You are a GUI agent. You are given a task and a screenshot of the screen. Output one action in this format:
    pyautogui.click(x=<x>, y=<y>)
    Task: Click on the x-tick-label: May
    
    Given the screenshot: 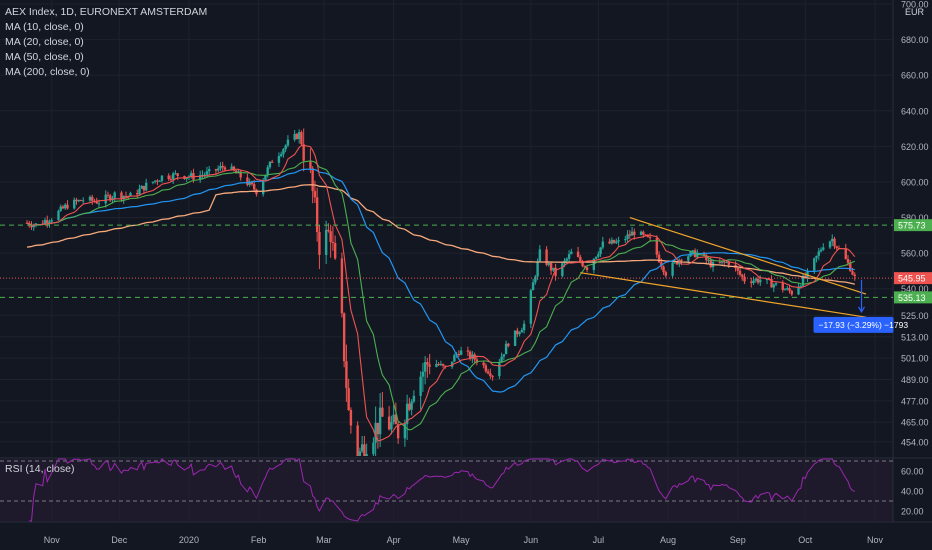 What is the action you would take?
    pyautogui.click(x=462, y=540)
    